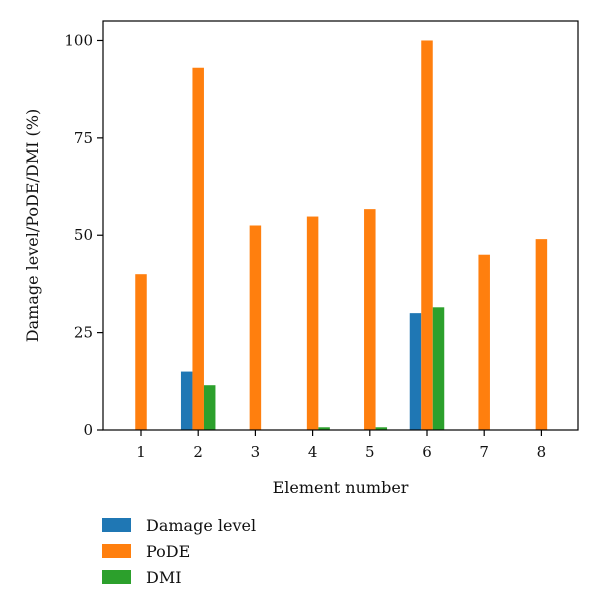 This screenshot has height=605, width=600. Describe the element at coordinates (256, 452) in the screenshot. I see `x-tick-label: 3` at that location.